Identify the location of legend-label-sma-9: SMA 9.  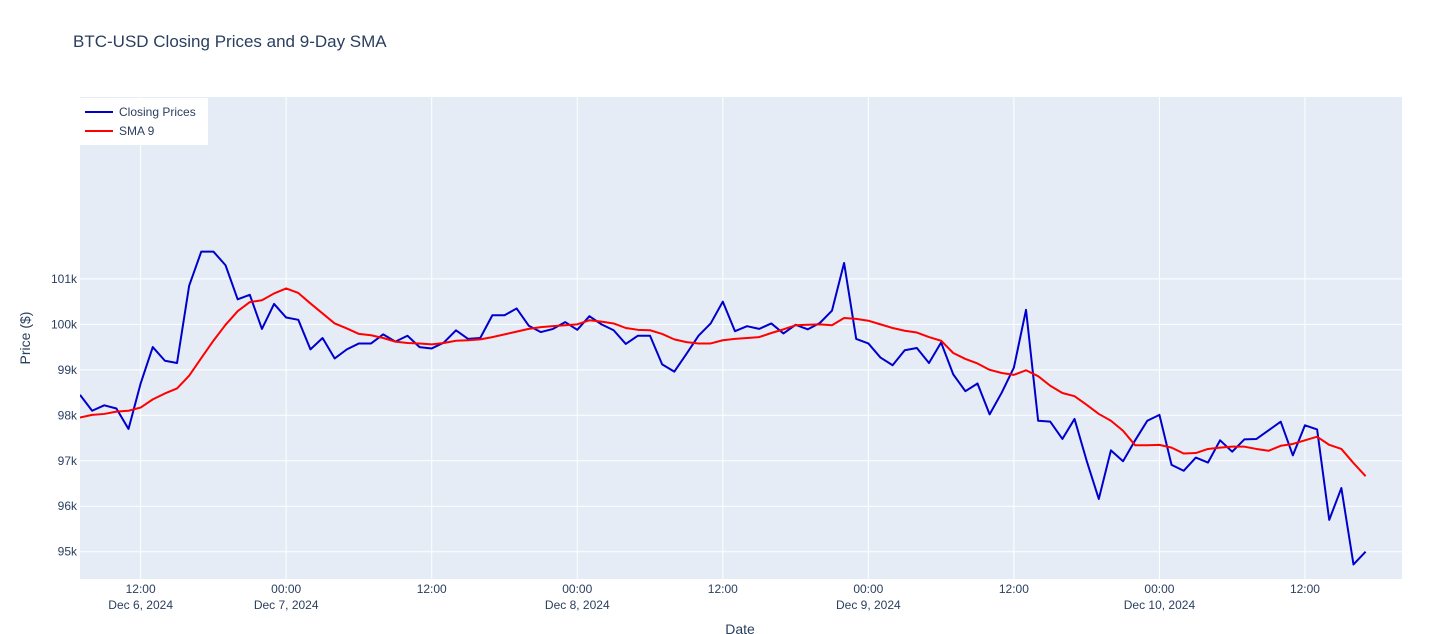
(137, 131).